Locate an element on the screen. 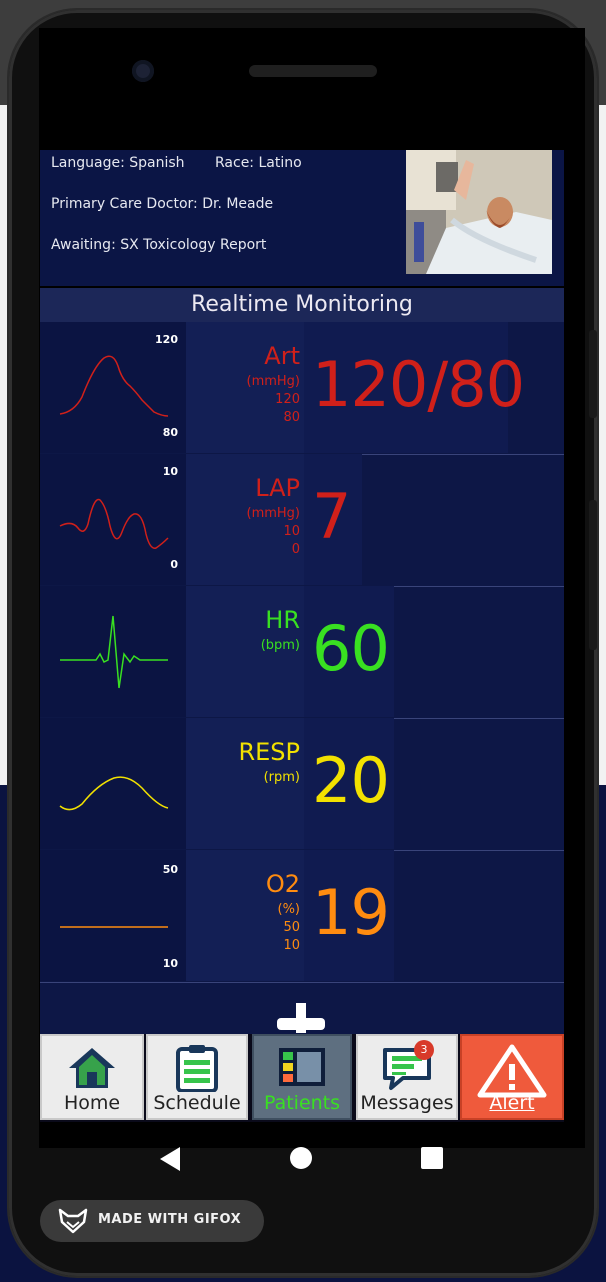 The image size is (606, 1282). vital-value: 120/80 is located at coordinates (418, 384).